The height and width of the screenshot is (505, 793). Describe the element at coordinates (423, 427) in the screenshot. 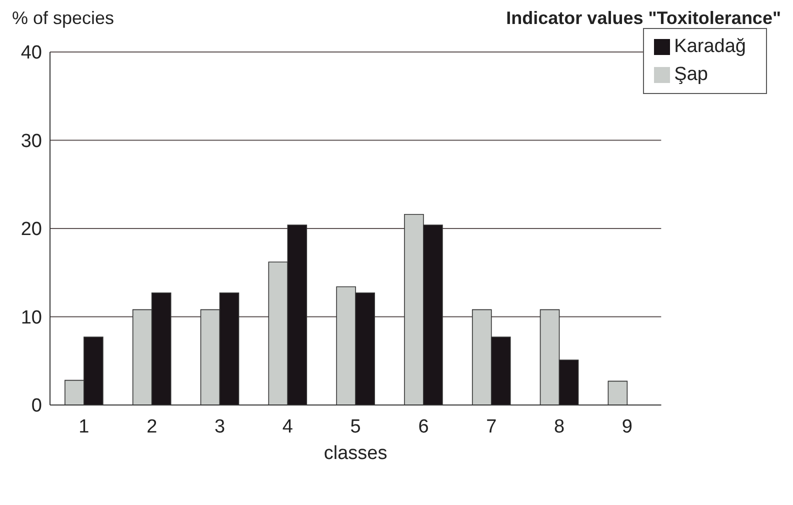

I see `x-tick-label: 6` at that location.